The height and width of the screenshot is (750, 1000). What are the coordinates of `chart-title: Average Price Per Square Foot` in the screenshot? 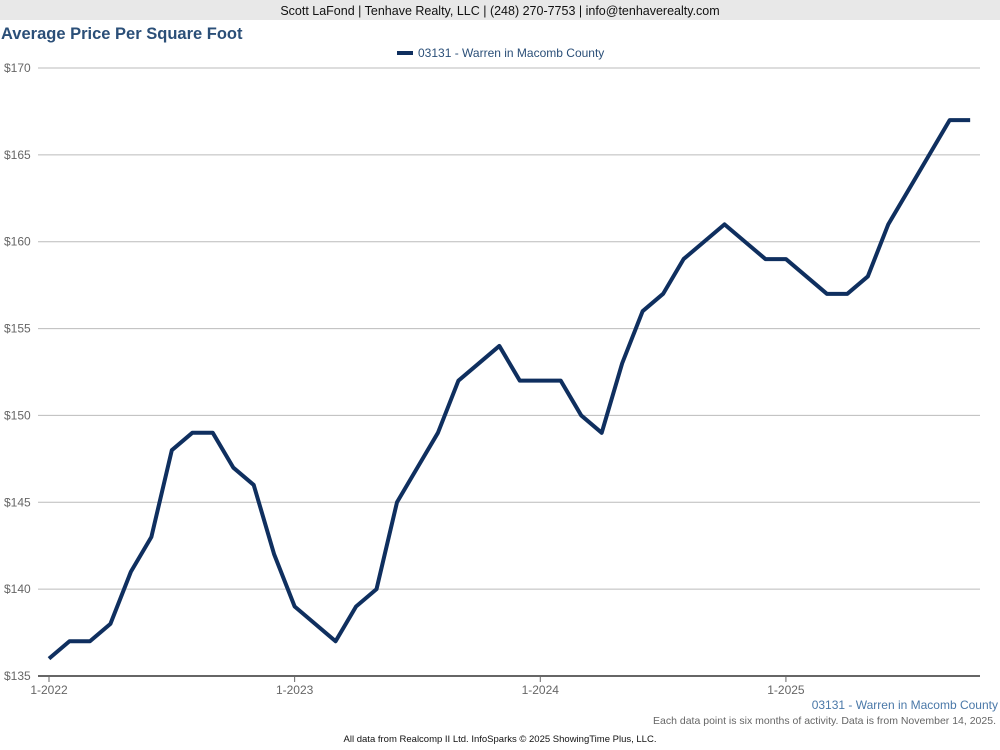 It's located at (122, 34).